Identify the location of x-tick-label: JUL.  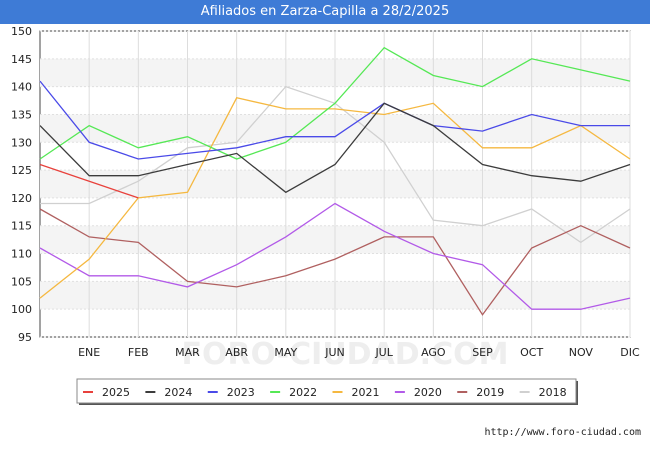
(383, 352).